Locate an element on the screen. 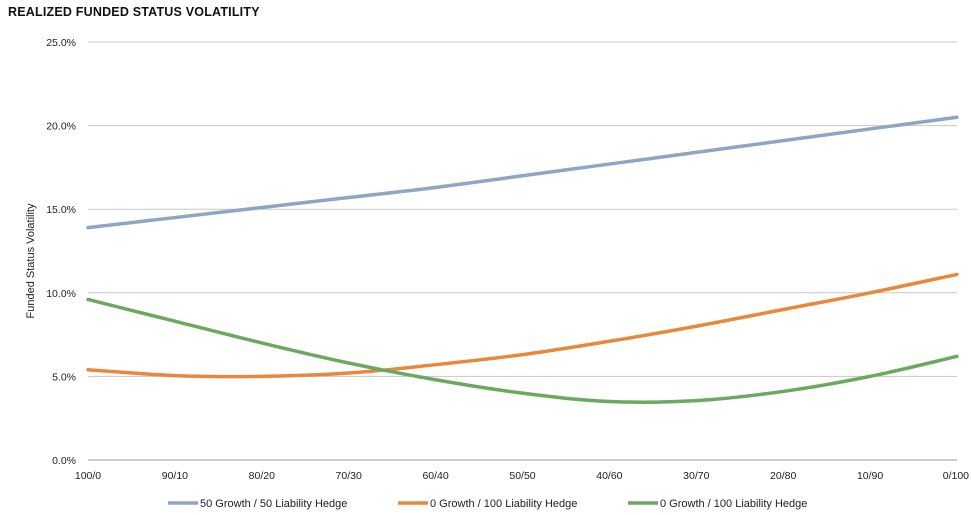  y-tick-label: 5.0% is located at coordinates (64, 377).